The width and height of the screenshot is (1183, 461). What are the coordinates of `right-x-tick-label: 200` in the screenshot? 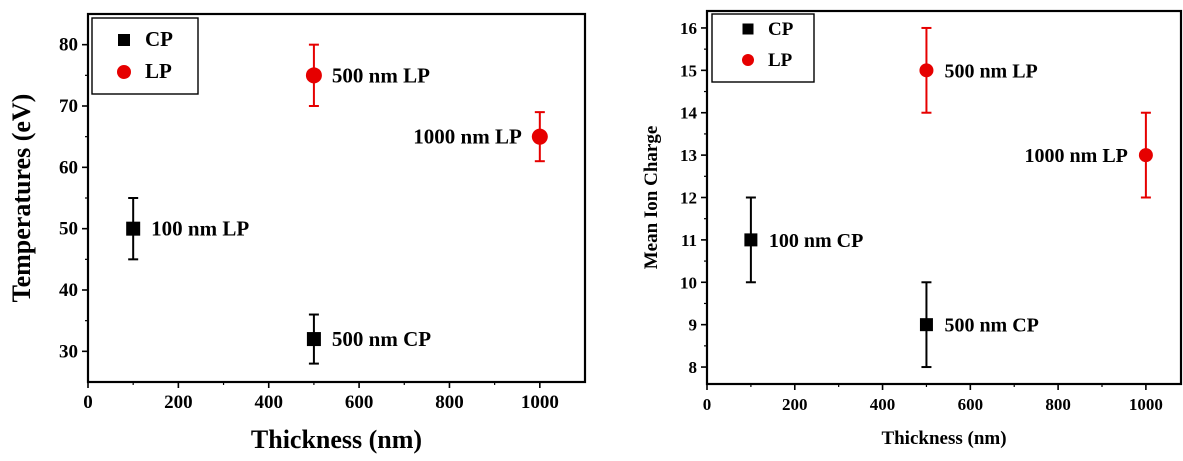 It's located at (795, 404).